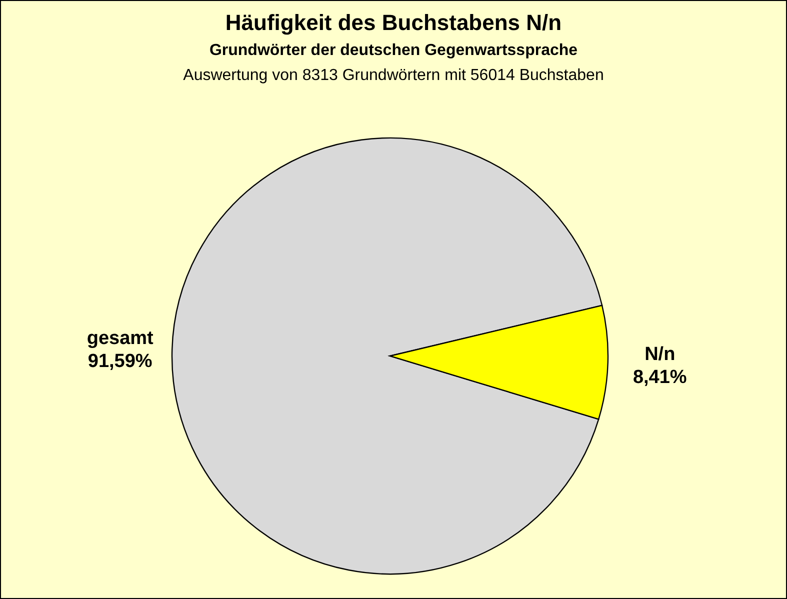 Image resolution: width=787 pixels, height=599 pixels. Describe the element at coordinates (660, 355) in the screenshot. I see `slice-label: N/n` at that location.